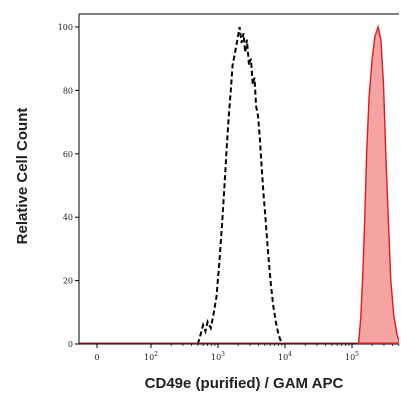  What do you see at coordinates (223, 354) in the screenshot?
I see `x-tick-exponent: 3` at bounding box center [223, 354].